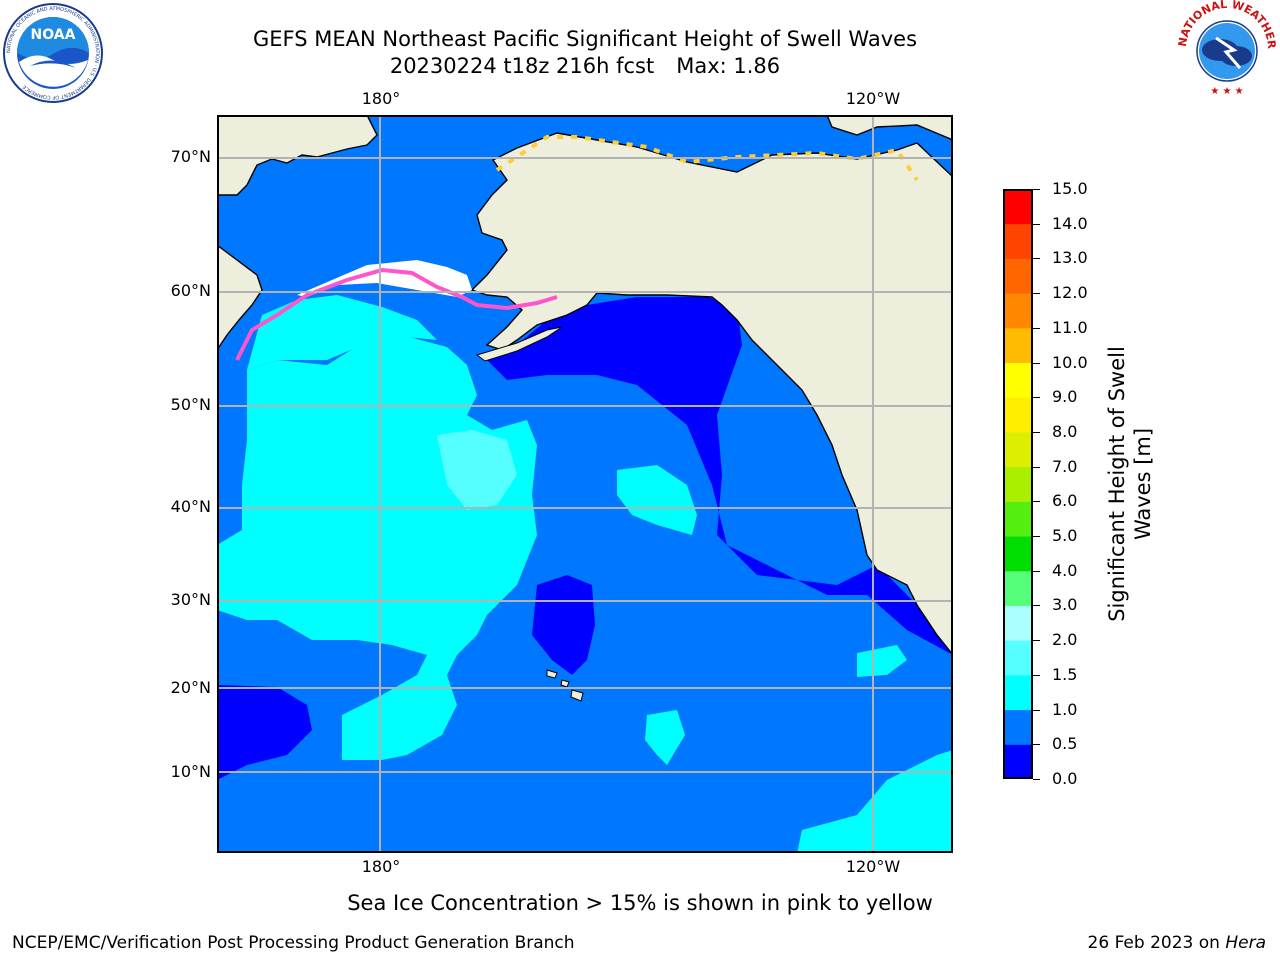  I want to click on colorbar-tick-label: 5.0, so click(1065, 536).